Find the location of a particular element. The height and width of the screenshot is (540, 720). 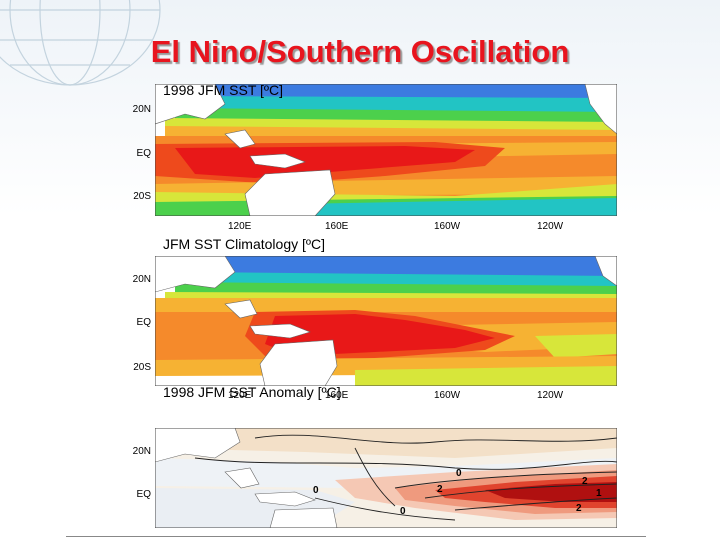

contour-label: 1 is located at coordinates (599, 493).